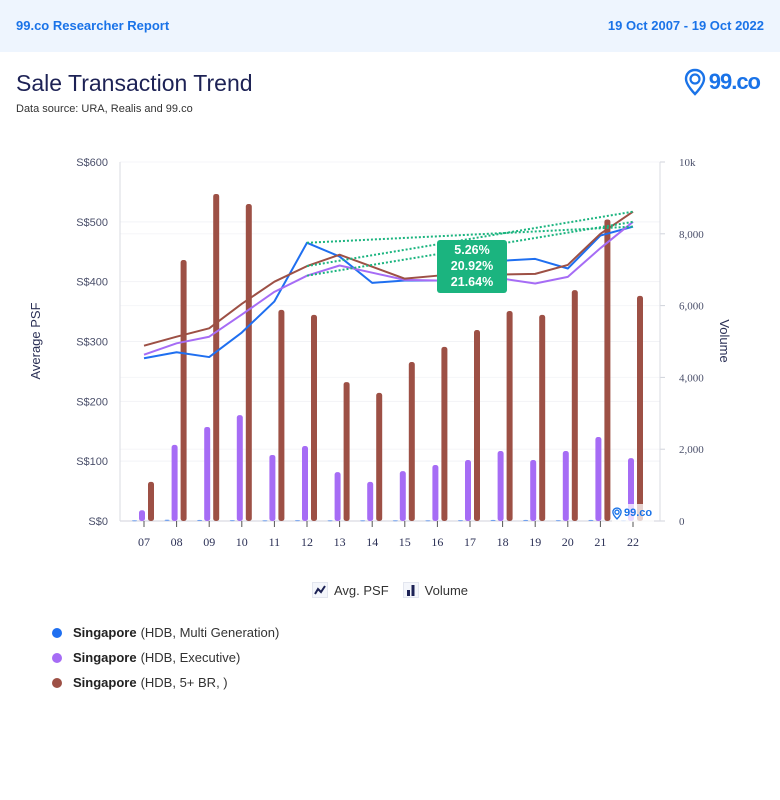 This screenshot has height=800, width=780. What do you see at coordinates (691, 378) in the screenshot?
I see `y2-tick-label: 4,000` at bounding box center [691, 378].